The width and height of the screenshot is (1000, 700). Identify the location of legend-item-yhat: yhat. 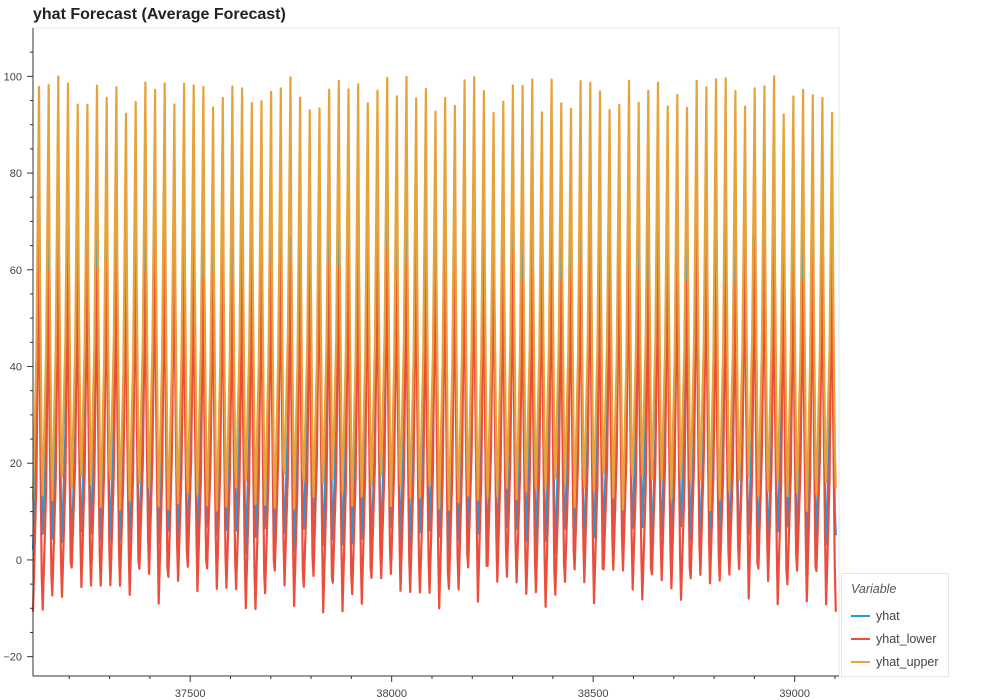
(899, 615).